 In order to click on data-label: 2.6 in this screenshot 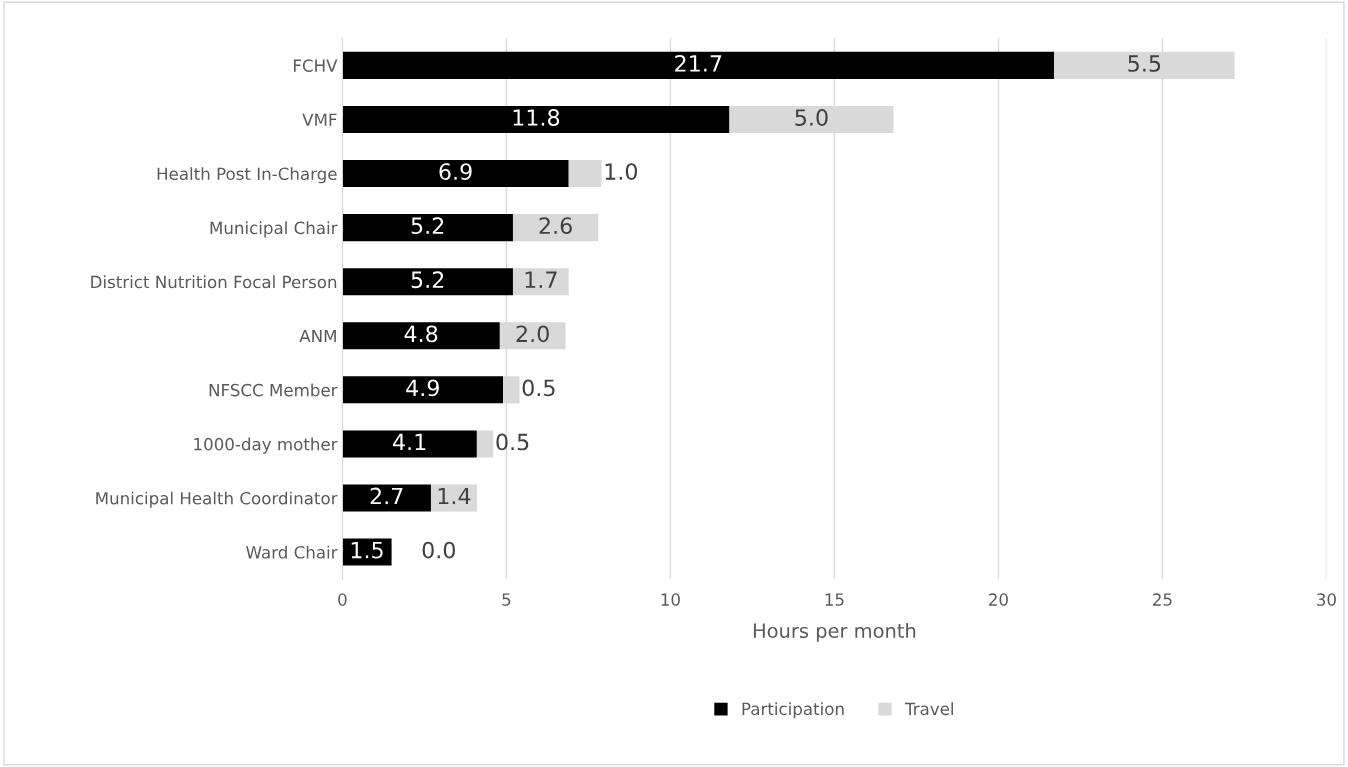, I will do `click(555, 226)`.